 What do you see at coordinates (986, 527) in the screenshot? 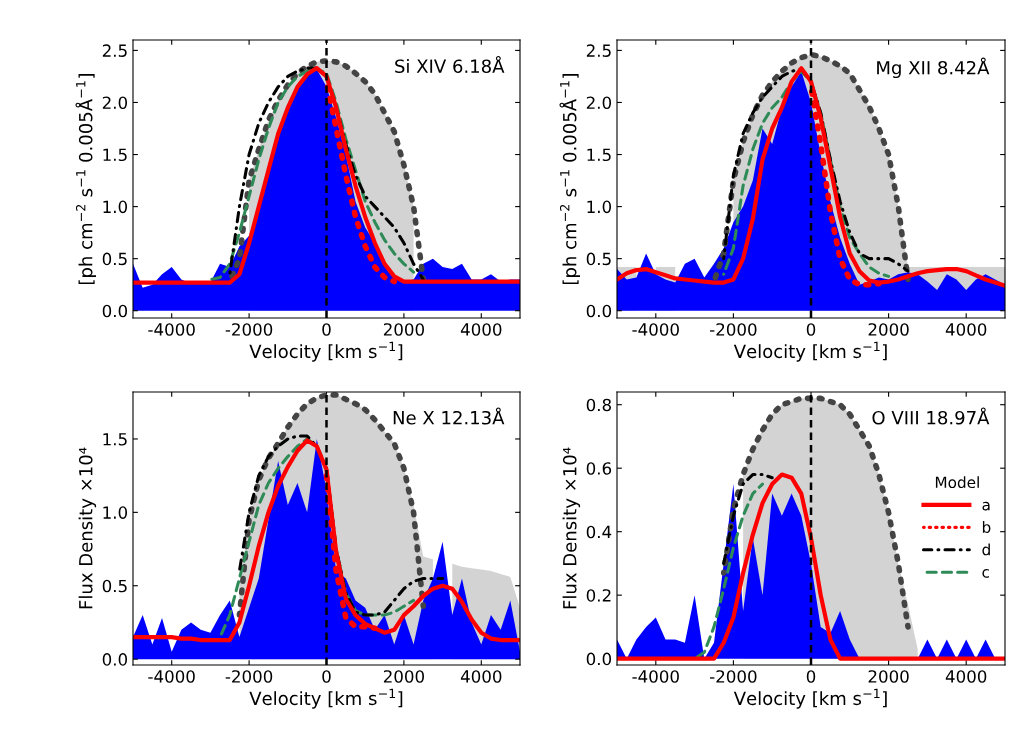
I see `legend-label: b` at bounding box center [986, 527].